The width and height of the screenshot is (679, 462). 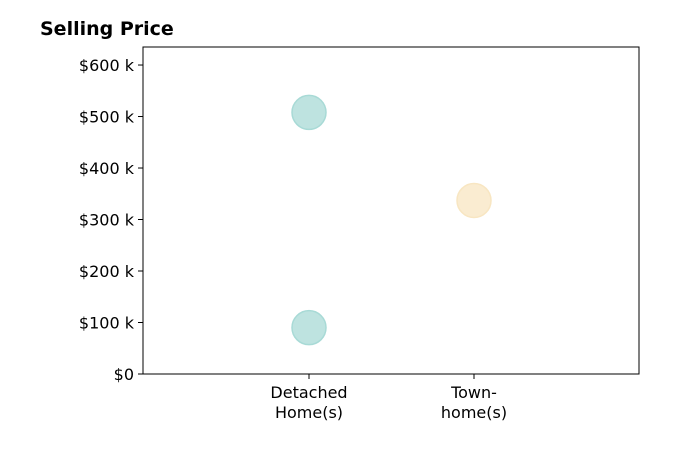 What do you see at coordinates (107, 323) in the screenshot?
I see `y-tick-label: $100 k` at bounding box center [107, 323].